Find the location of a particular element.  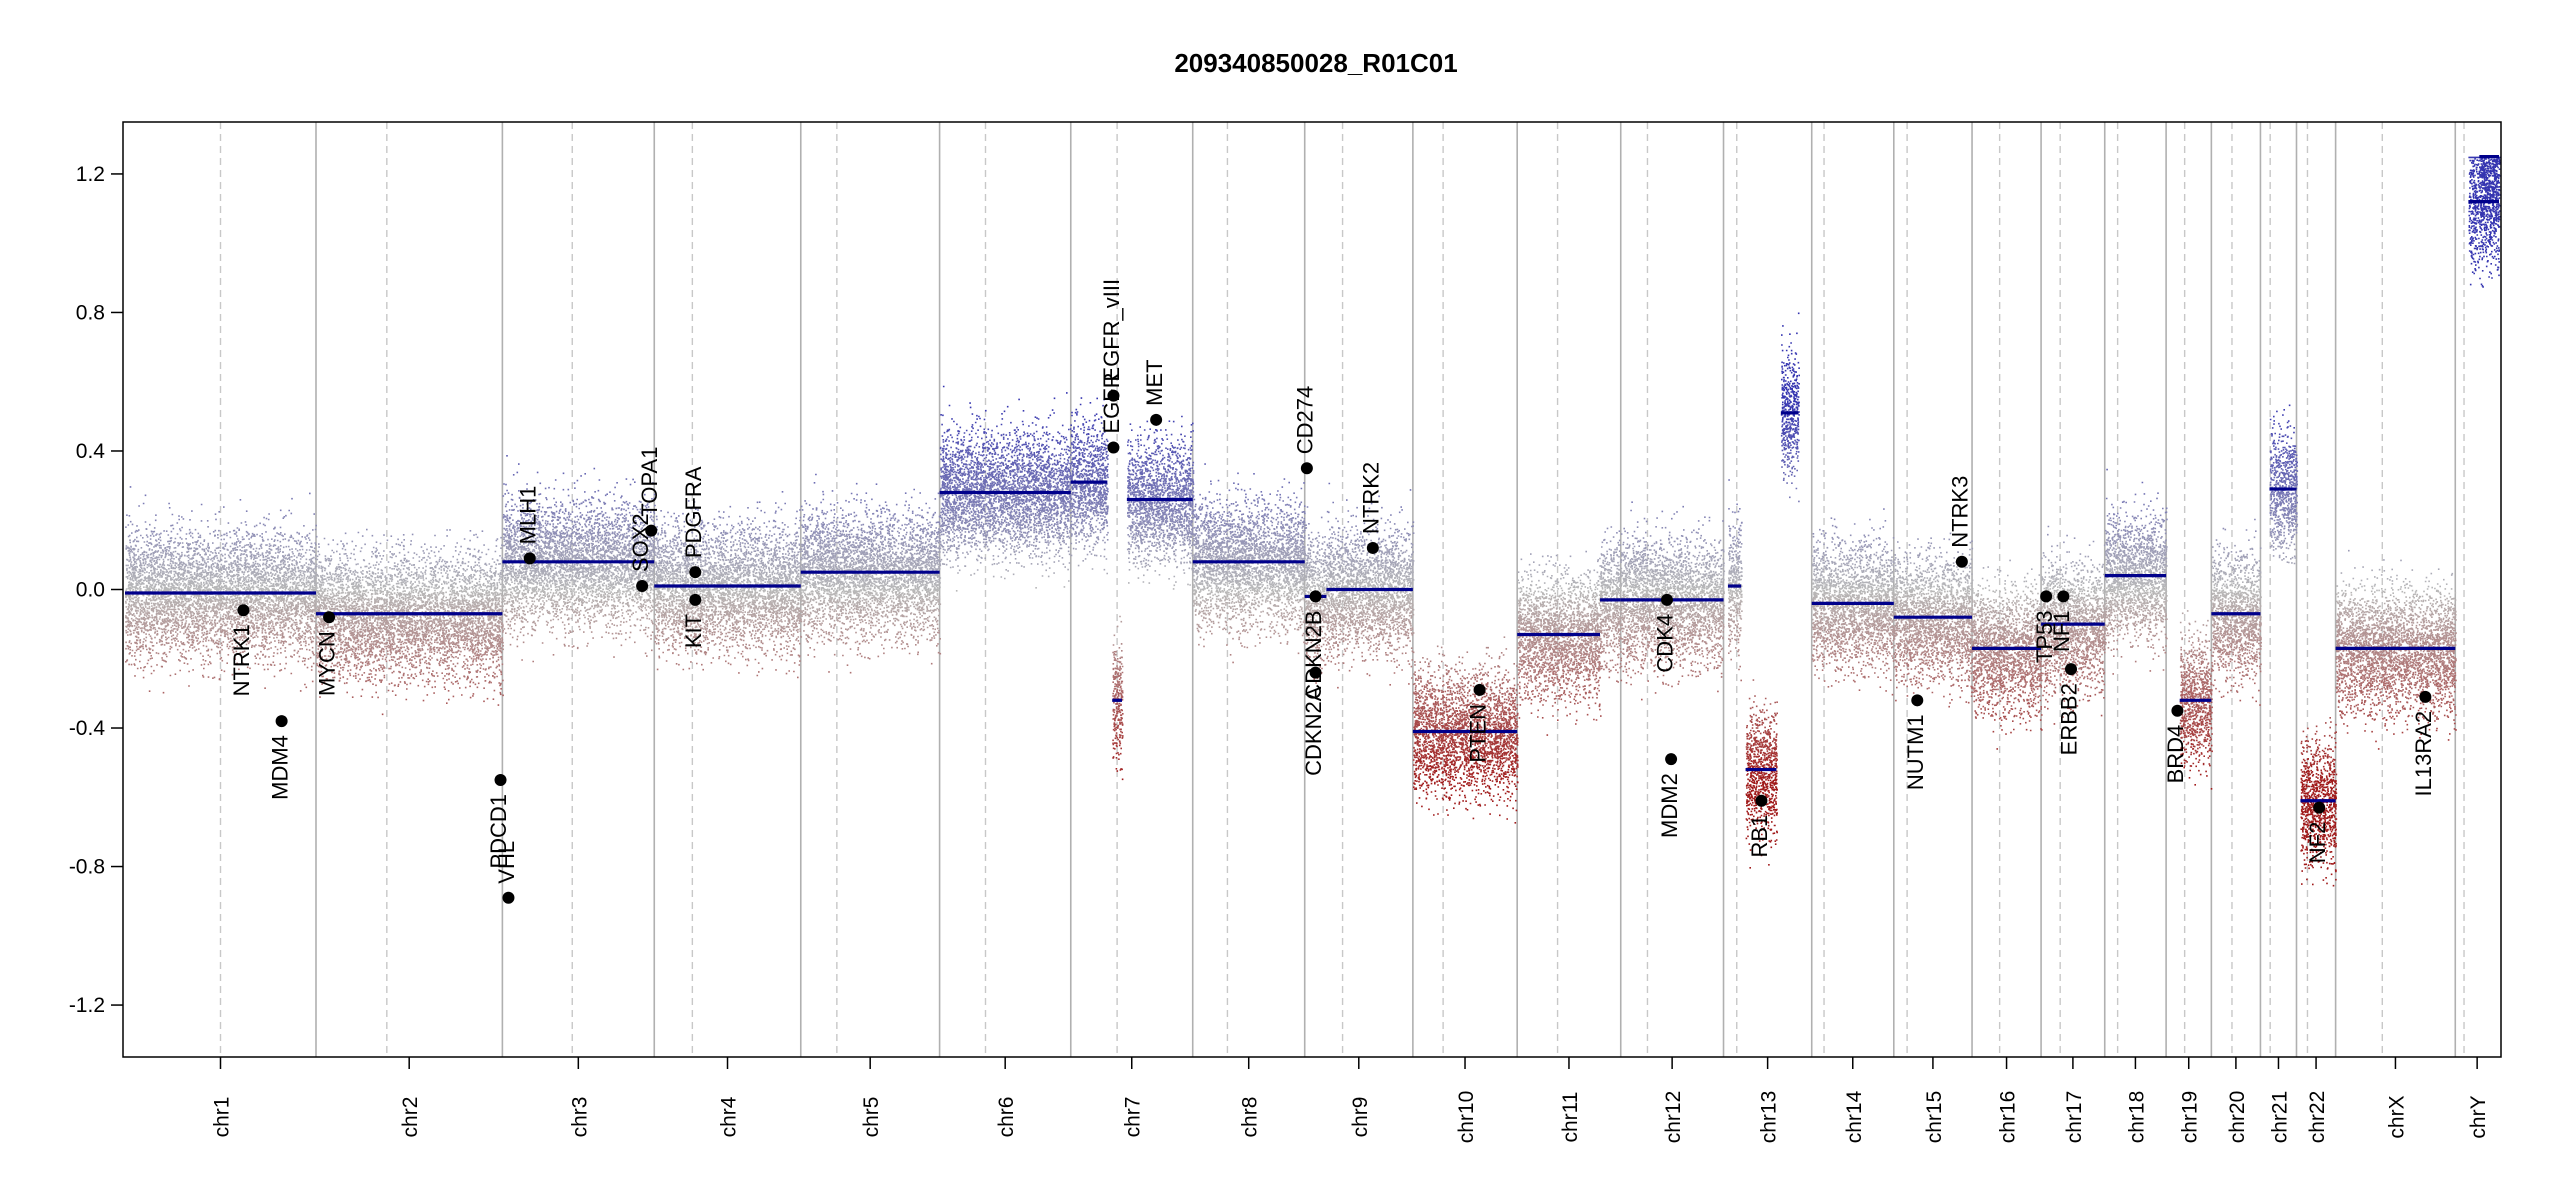

gene-label: PTEN is located at coordinates (1477, 733).